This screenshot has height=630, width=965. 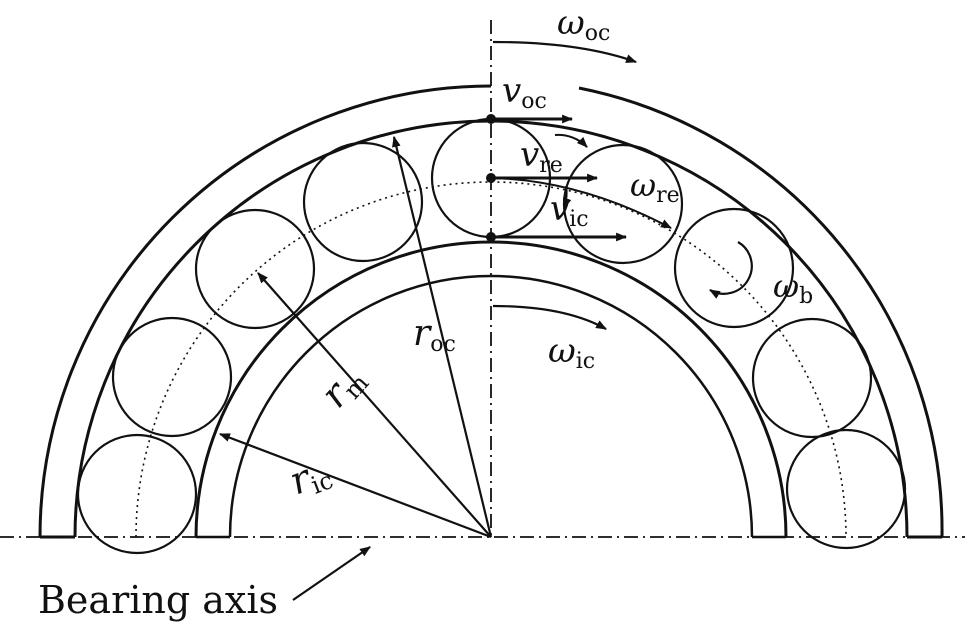 I want to click on omega-oc-arrow, so click(x=565, y=52).